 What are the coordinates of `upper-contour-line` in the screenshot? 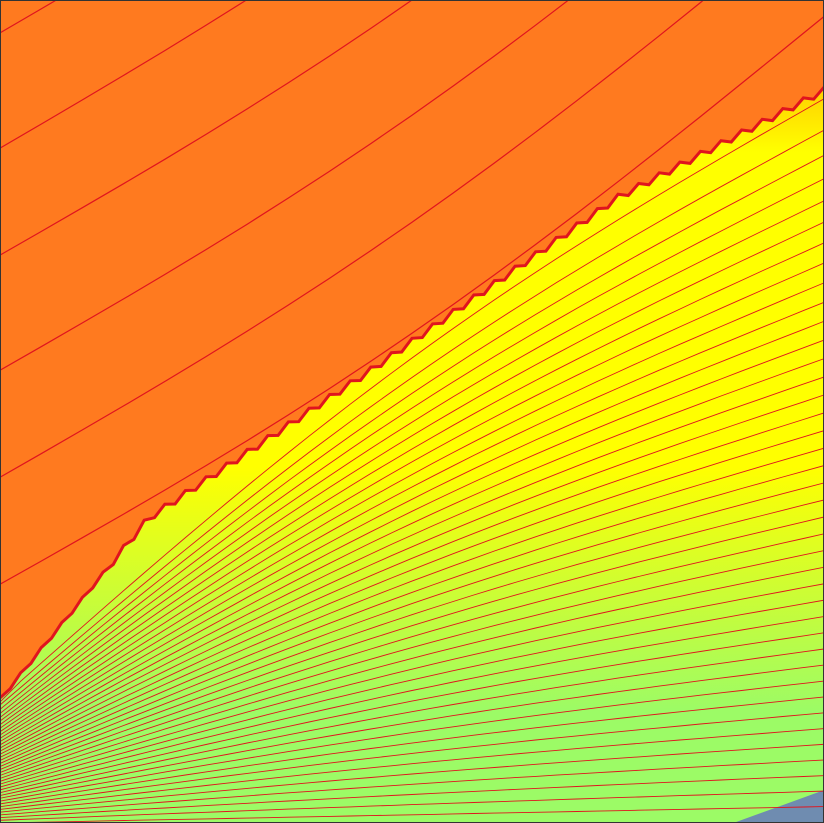 It's located at (123, 75).